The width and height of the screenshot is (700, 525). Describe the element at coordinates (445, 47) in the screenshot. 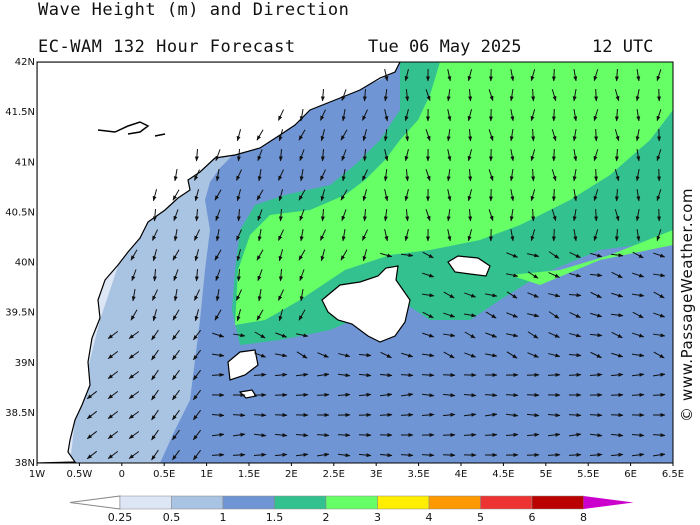

I see `forecast-date: Tue 06 May 2025` at that location.